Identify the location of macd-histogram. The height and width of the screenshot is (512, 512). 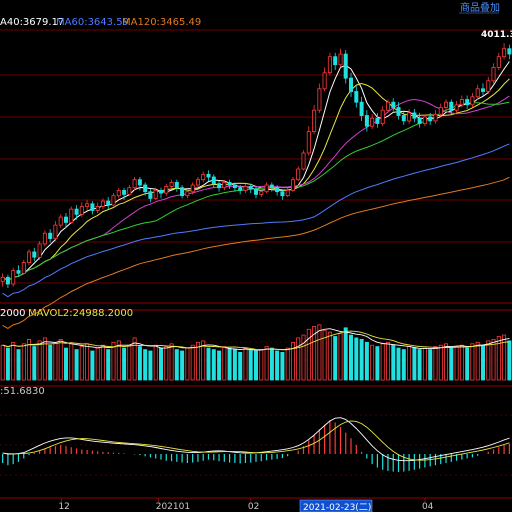
(256, 446).